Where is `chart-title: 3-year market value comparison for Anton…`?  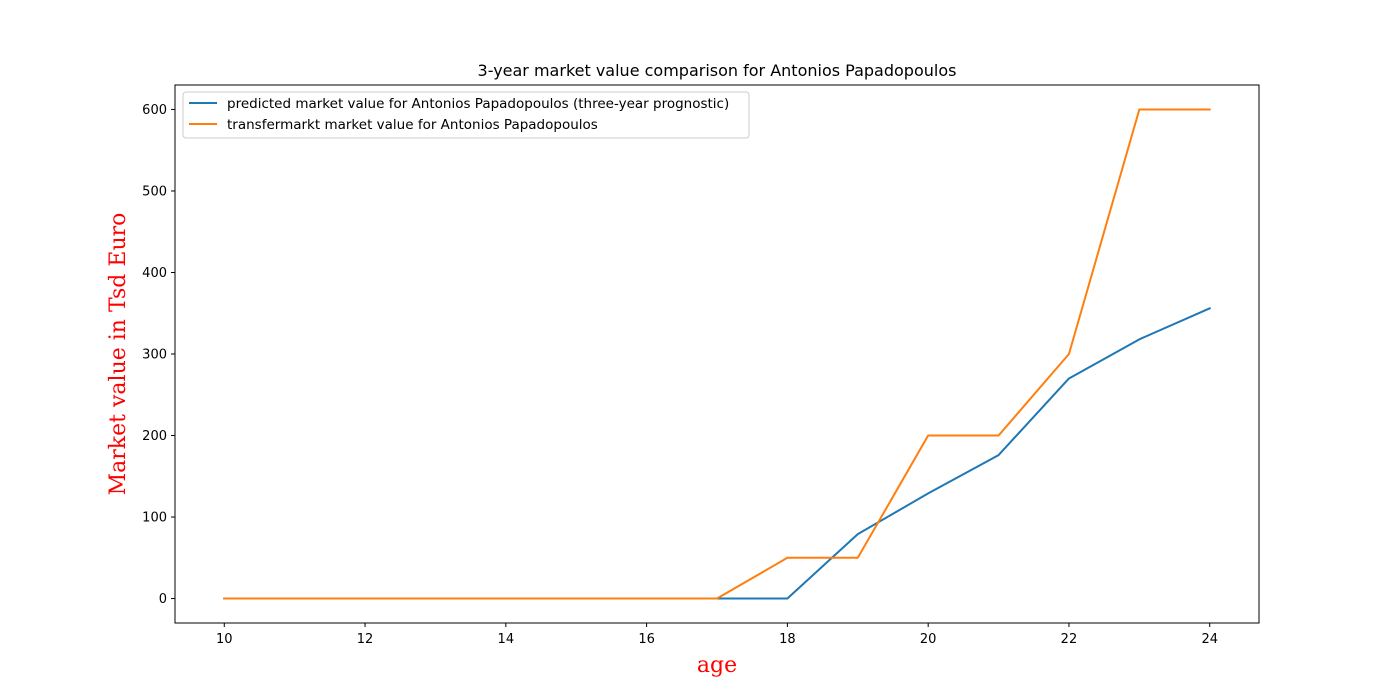
chart-title: 3-year market value comparison for Anton… is located at coordinates (717, 70).